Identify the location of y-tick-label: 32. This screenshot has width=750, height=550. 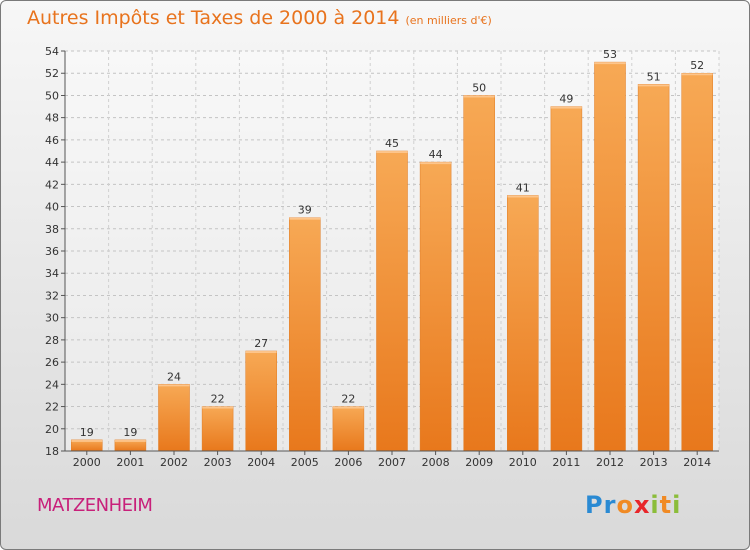
(52, 295).